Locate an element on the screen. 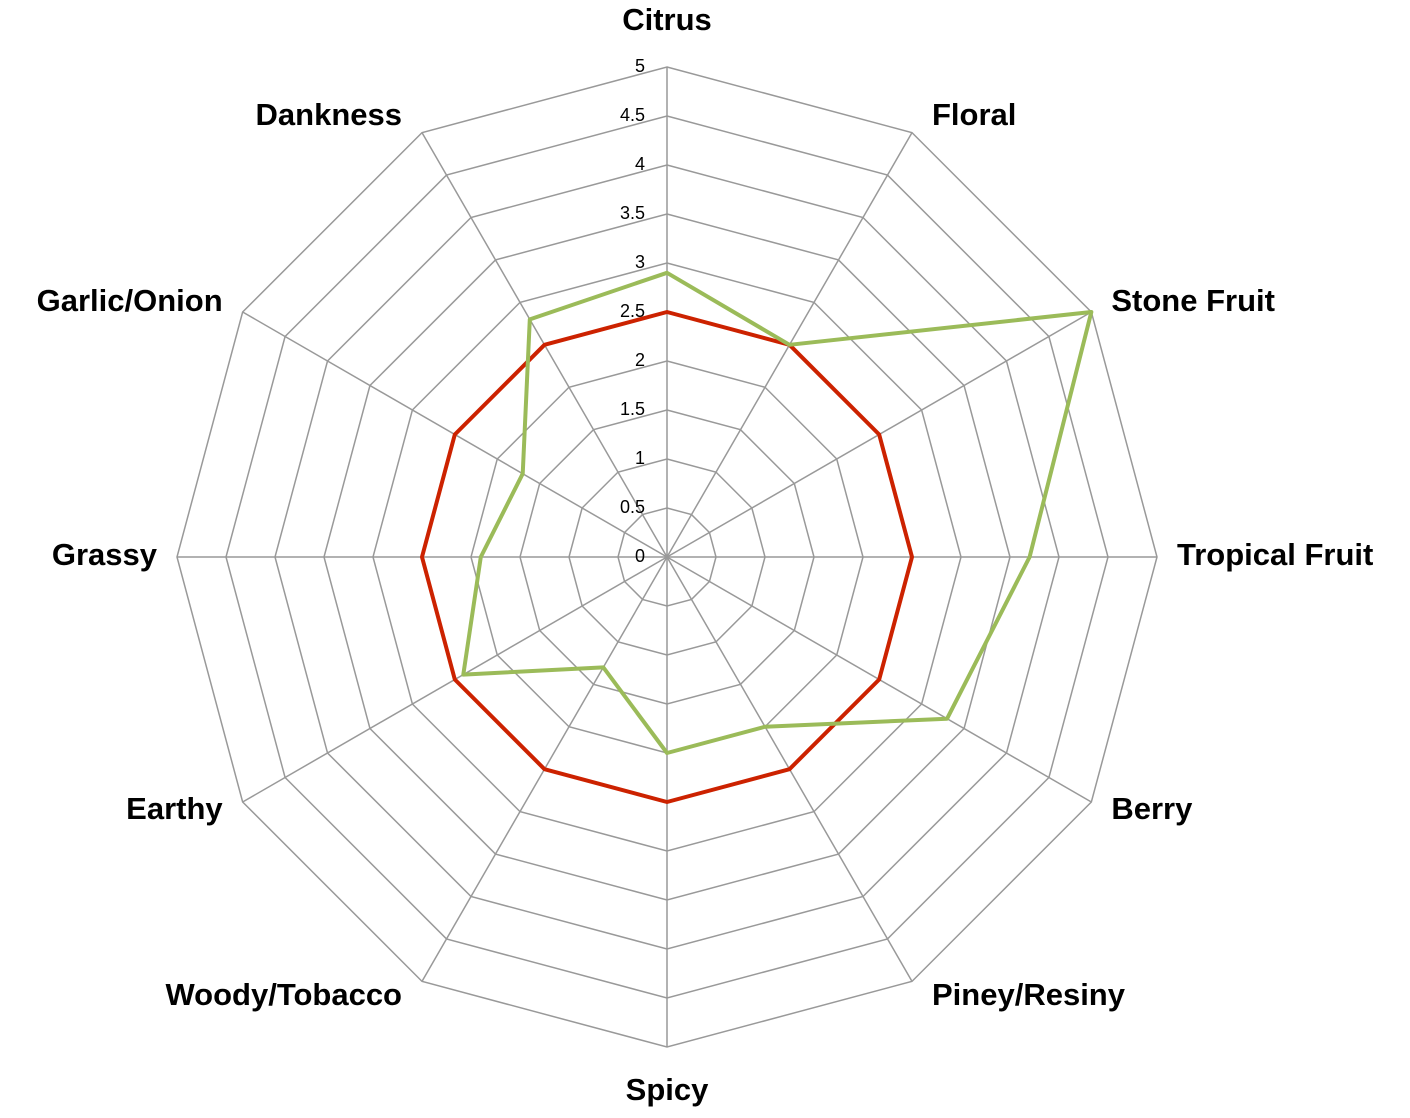 Image resolution: width=1410 pixels, height=1118 pixels. category-label: Garlic/Onion is located at coordinates (130, 300).